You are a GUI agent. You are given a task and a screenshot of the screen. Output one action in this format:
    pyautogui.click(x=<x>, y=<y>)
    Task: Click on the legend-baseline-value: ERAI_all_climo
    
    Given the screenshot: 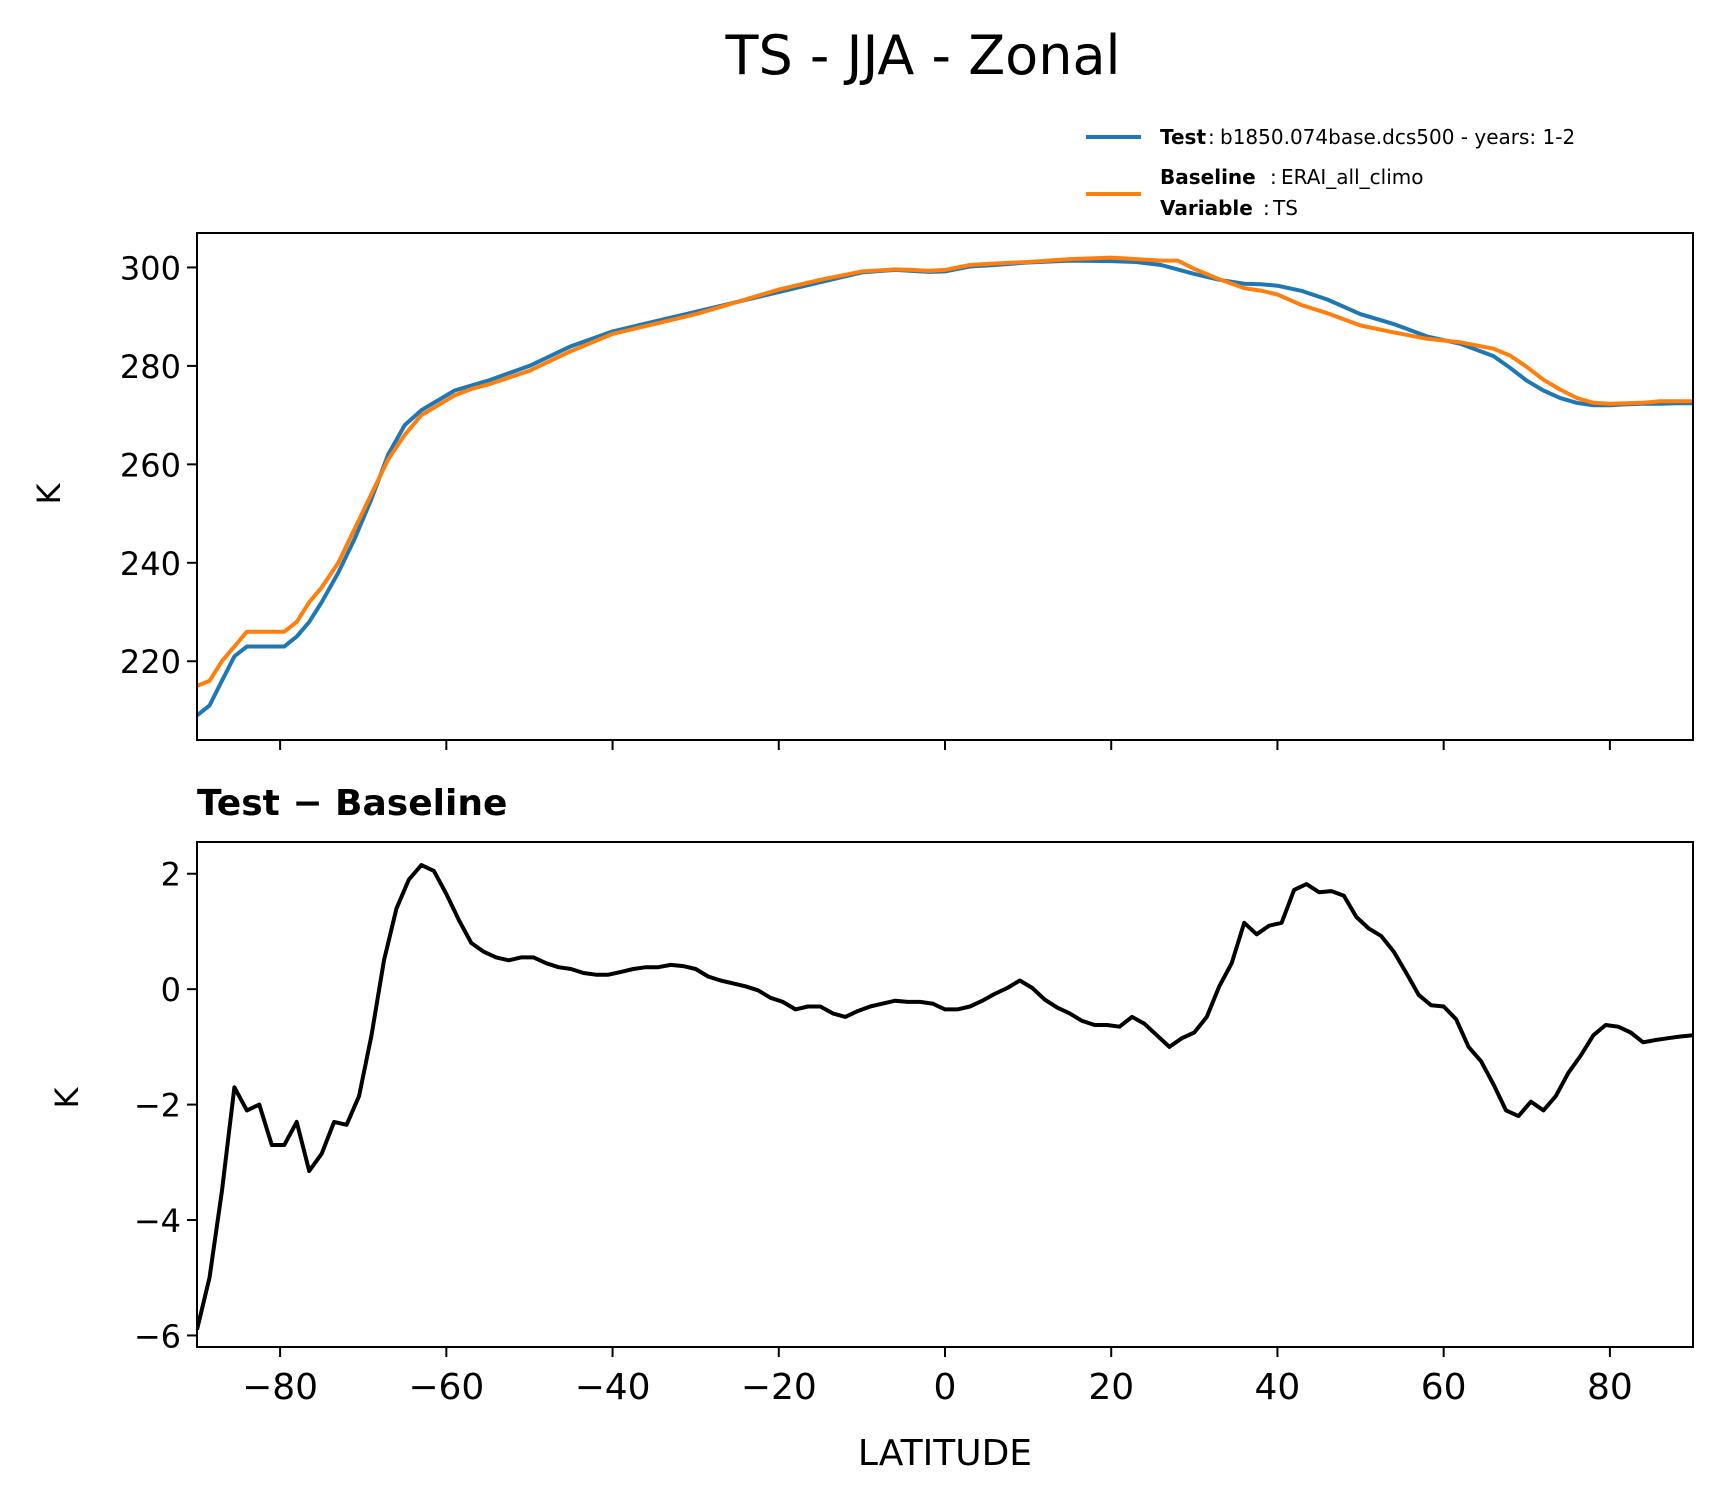 What is the action you would take?
    pyautogui.click(x=1352, y=177)
    